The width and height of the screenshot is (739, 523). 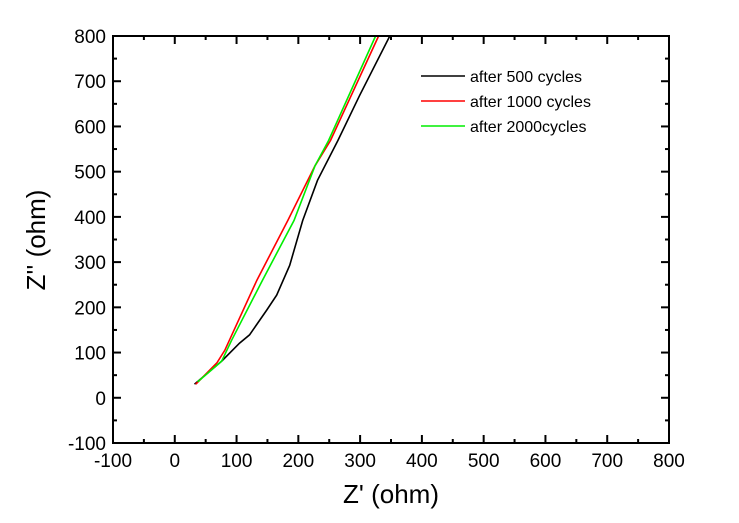 What do you see at coordinates (90, 127) in the screenshot?
I see `y-tick-label: 600` at bounding box center [90, 127].